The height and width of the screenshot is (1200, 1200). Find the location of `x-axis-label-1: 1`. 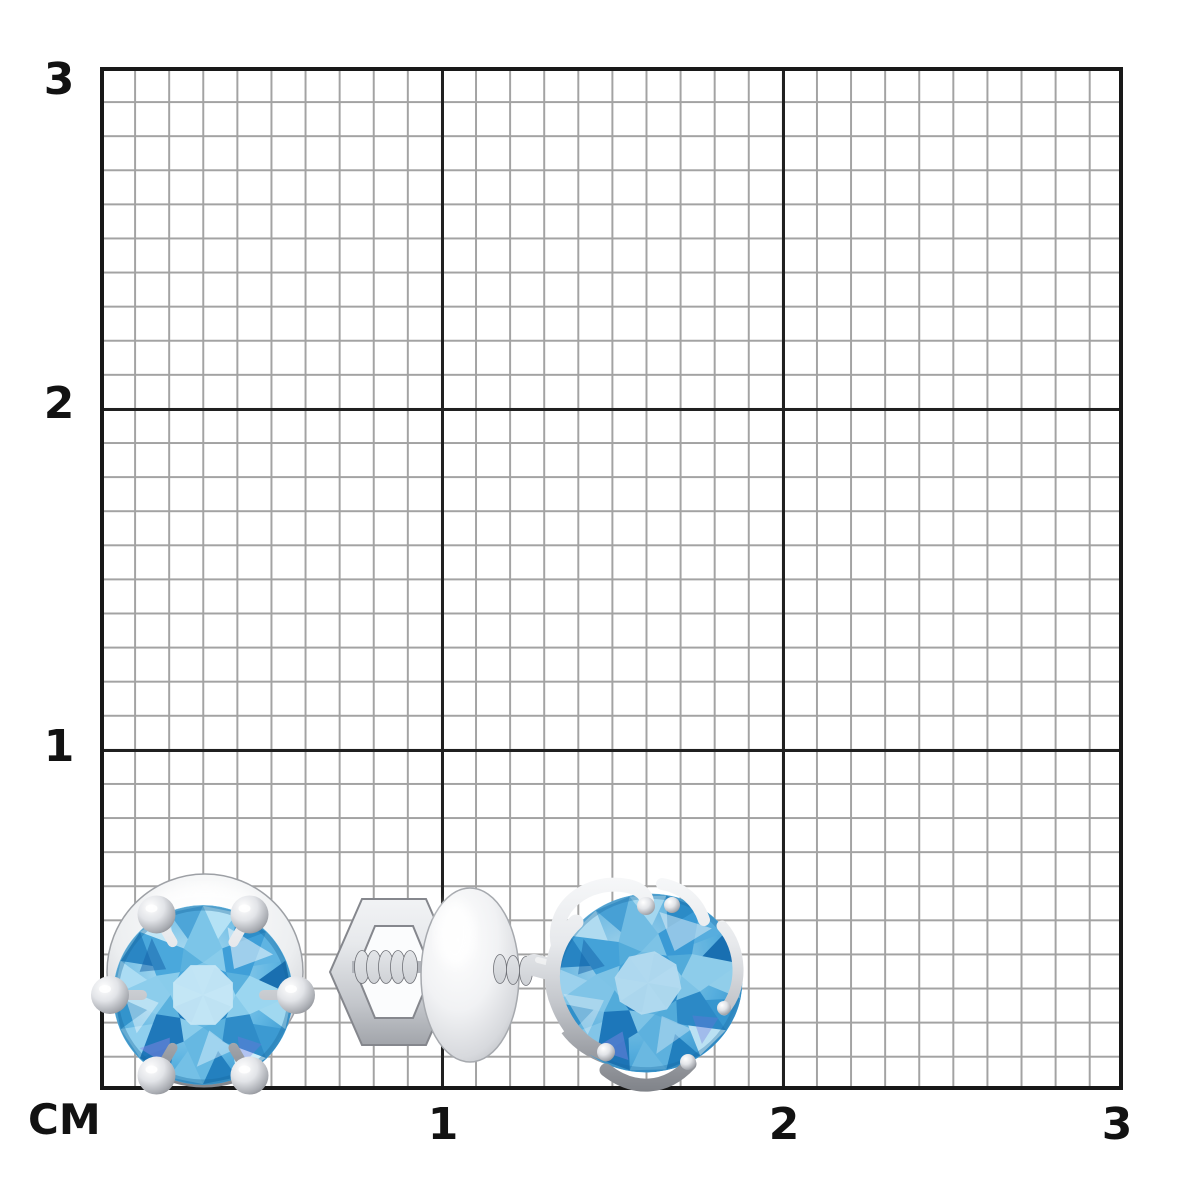

x-axis-label-1: 1 is located at coordinates (443, 1124).